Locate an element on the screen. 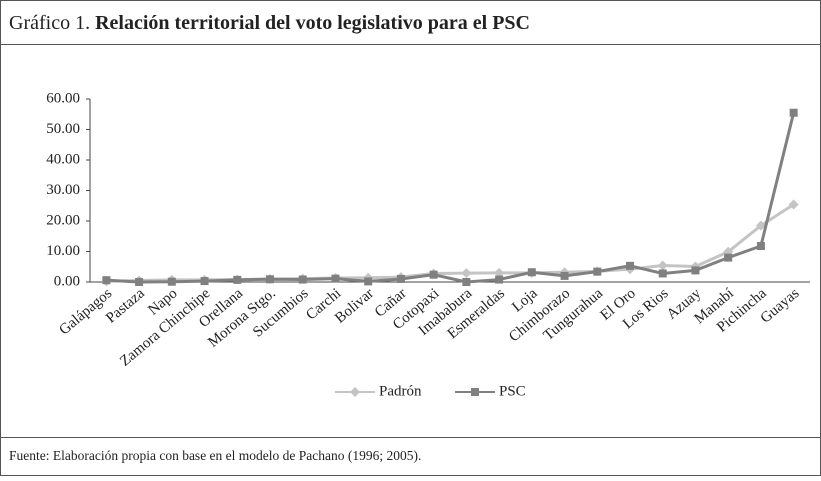 This screenshot has height=481, width=821. y-tick-label: 20.00 is located at coordinates (63, 220).